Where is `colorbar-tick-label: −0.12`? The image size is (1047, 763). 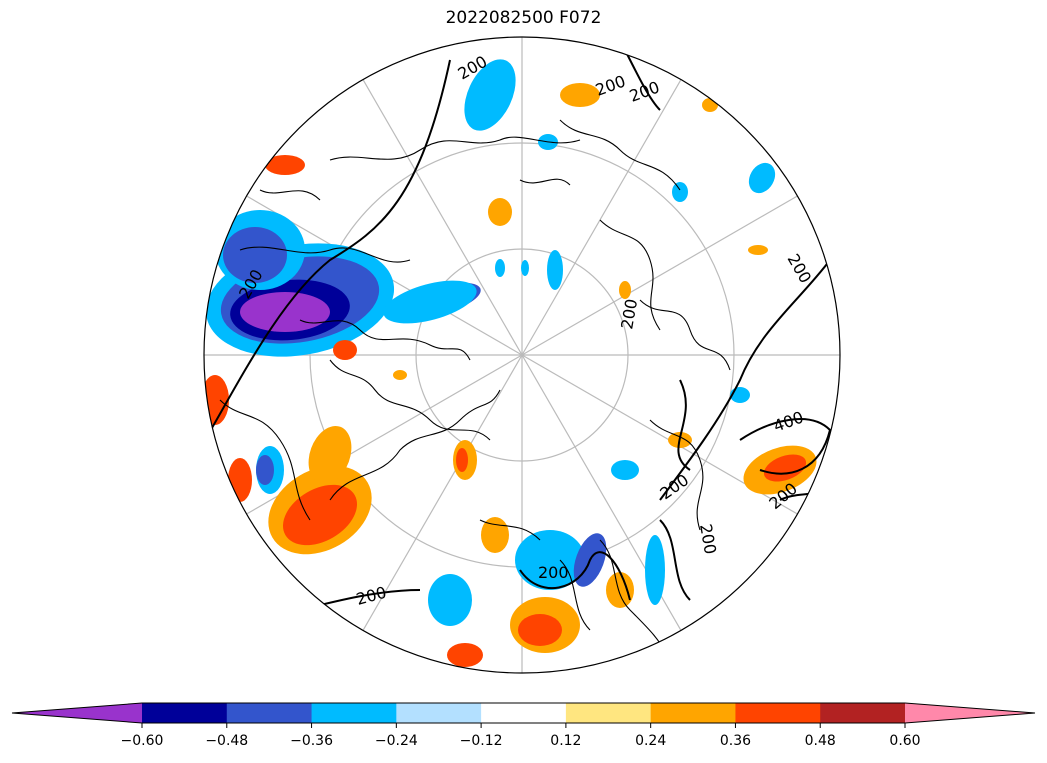
colorbar-tick-label: −0.12 is located at coordinates (481, 741).